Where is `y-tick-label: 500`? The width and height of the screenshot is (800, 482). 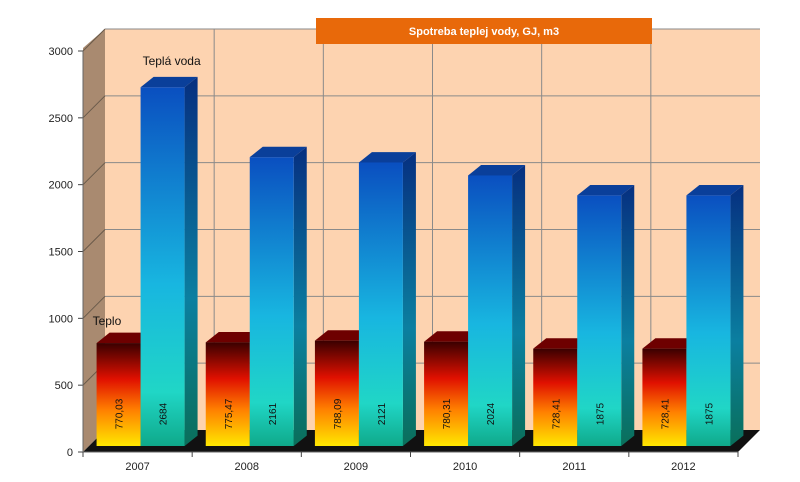
y-tick-label: 500 is located at coordinates (64, 386).